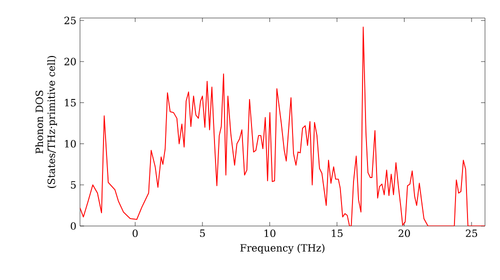 The width and height of the screenshot is (500, 280). What do you see at coordinates (404, 234) in the screenshot?
I see `x-tick-label: 20` at bounding box center [404, 234].